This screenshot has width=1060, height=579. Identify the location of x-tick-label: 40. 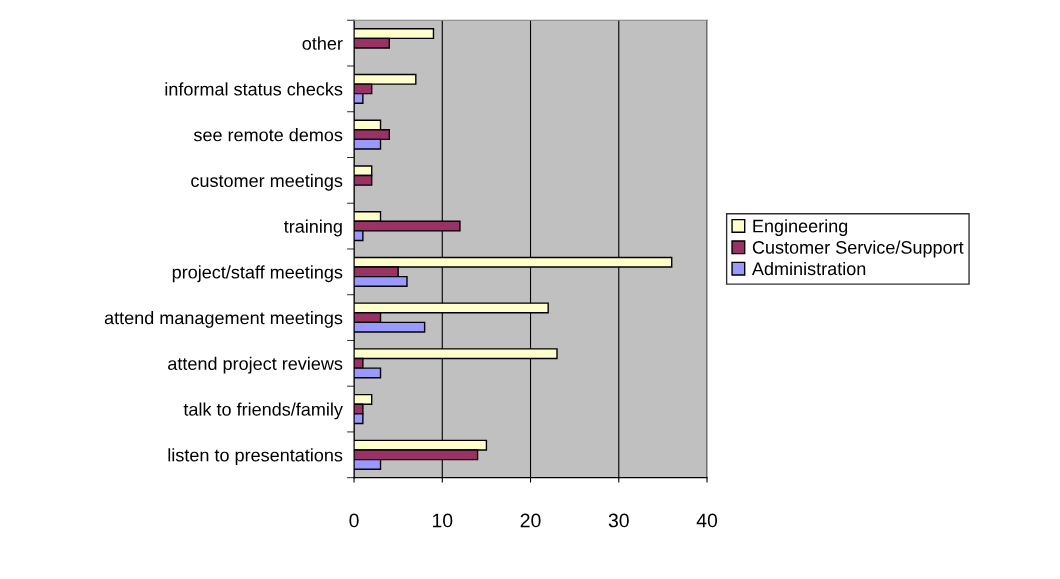
(707, 520).